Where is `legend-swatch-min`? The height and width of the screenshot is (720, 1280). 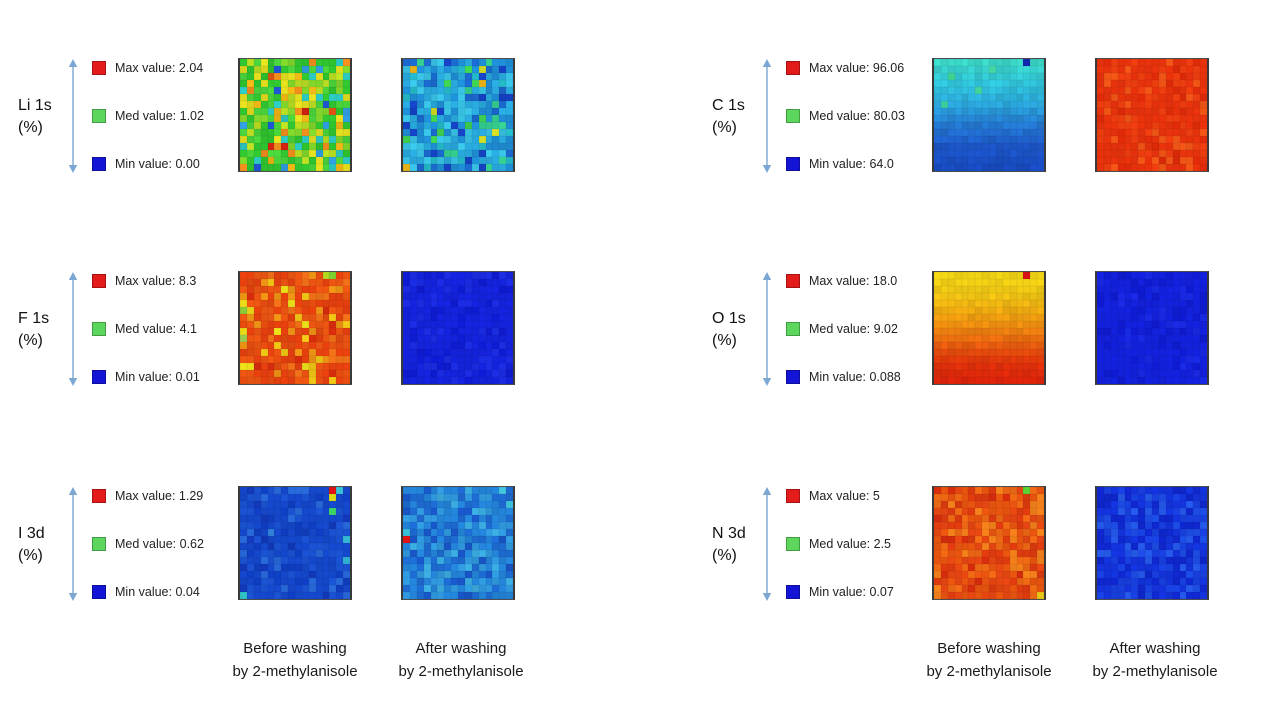 legend-swatch-min is located at coordinates (99, 376).